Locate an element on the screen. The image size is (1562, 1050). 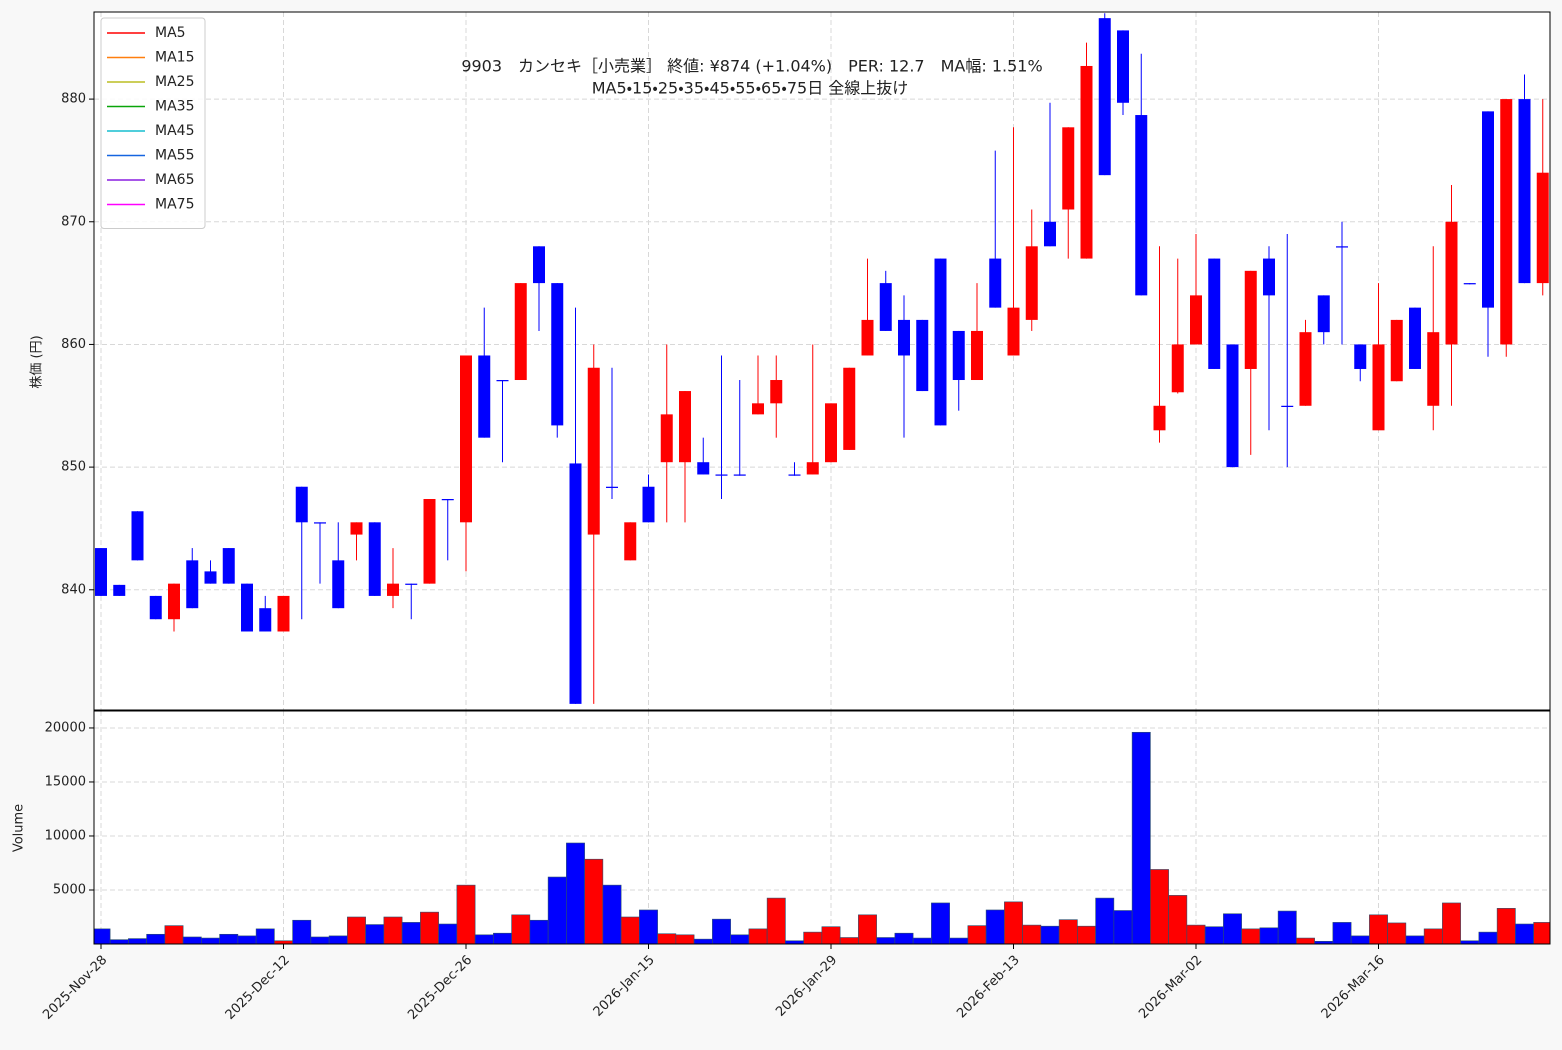
legend-label: MA65 is located at coordinates (174, 180).